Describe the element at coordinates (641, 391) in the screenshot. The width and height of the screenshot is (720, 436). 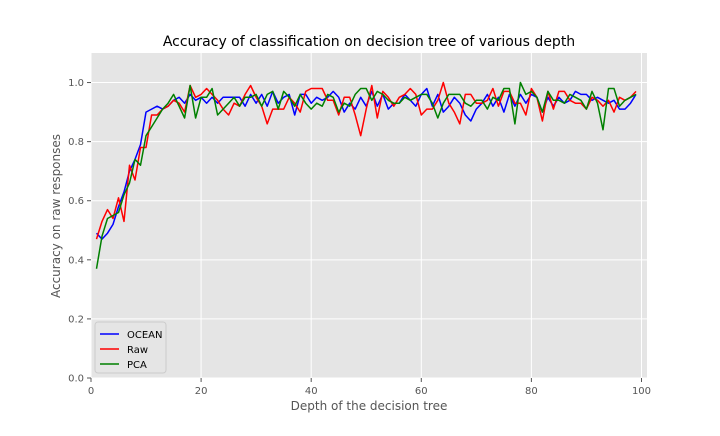
I see `x-tick-label: 100` at that location.